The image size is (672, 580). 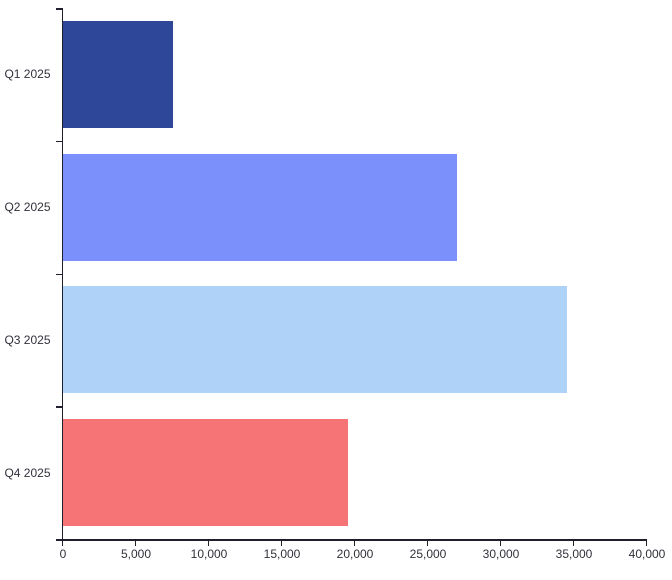 What do you see at coordinates (27, 339) in the screenshot?
I see `category-label: Q3 2025` at bounding box center [27, 339].